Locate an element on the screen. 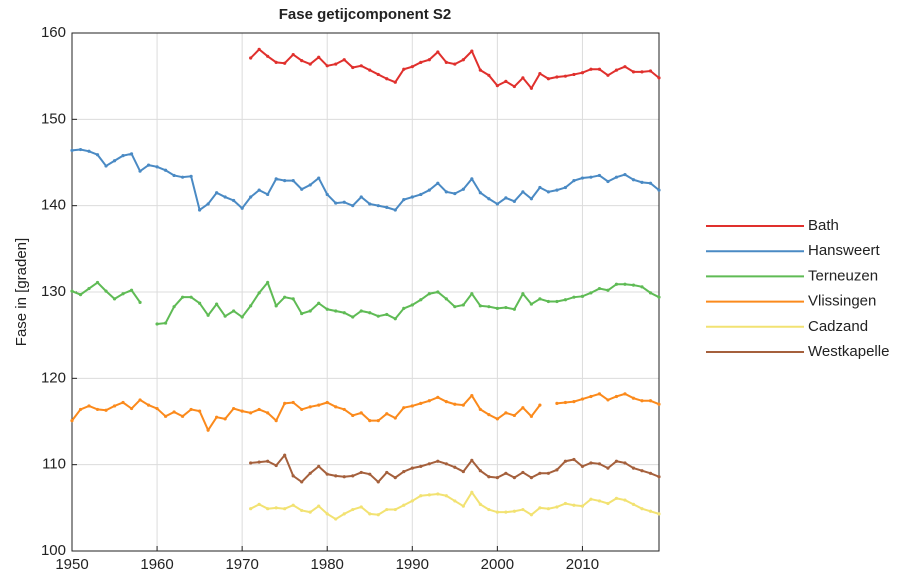  legend-label: Westkapelle is located at coordinates (848, 351).